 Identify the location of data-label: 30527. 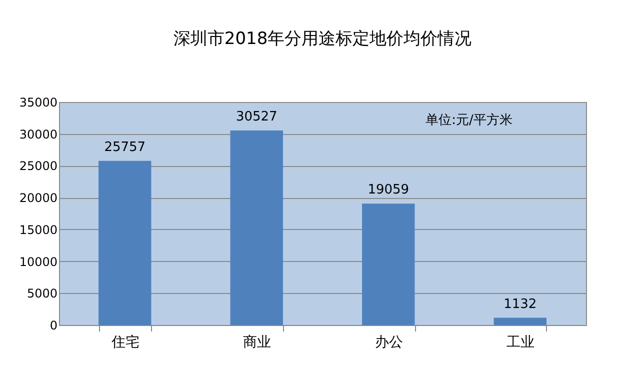
(257, 117).